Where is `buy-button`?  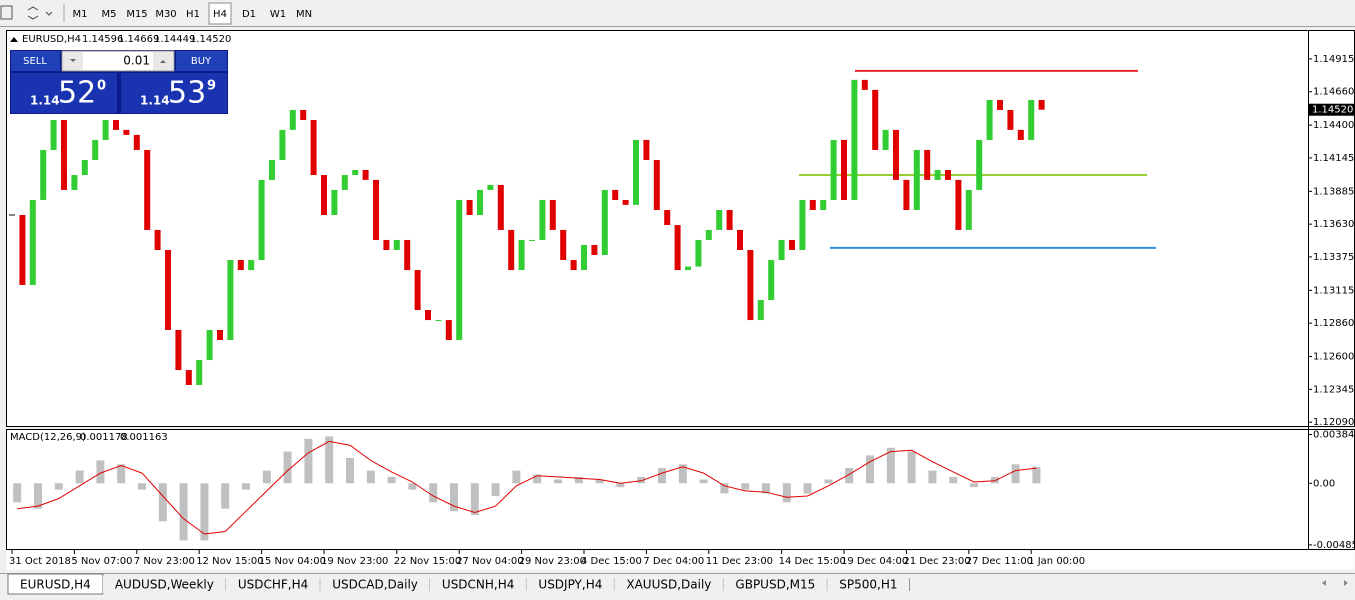
buy-button is located at coordinates (201, 61).